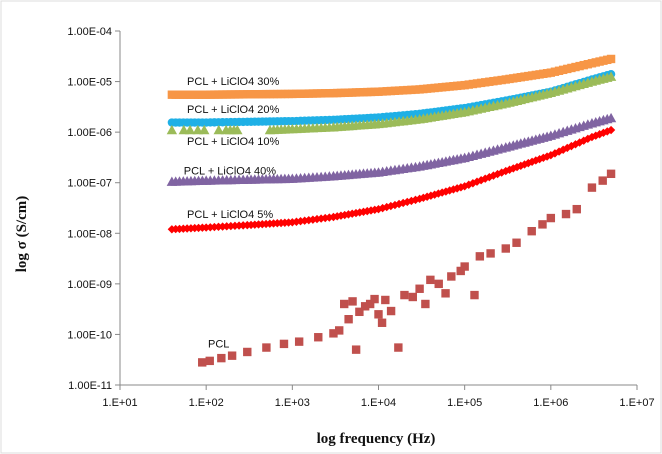  What do you see at coordinates (22, 234) in the screenshot?
I see `y-axis-title: log σ (S/cm)` at bounding box center [22, 234].